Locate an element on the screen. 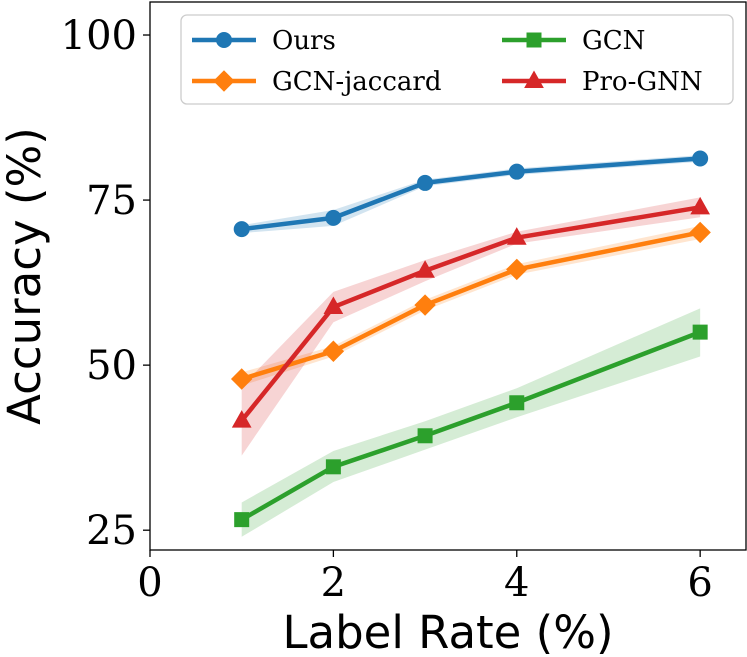 This screenshot has width=747, height=657. legend-item-gcn-jaccard: GCN-jaccard is located at coordinates (316, 82).